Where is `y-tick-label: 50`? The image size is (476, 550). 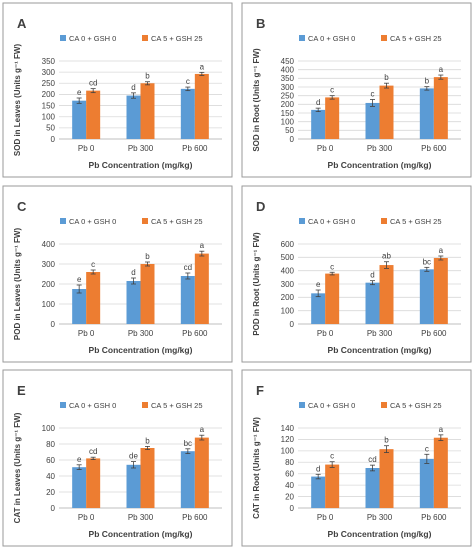 y-tick-label: 50 is located at coordinates (50, 128).